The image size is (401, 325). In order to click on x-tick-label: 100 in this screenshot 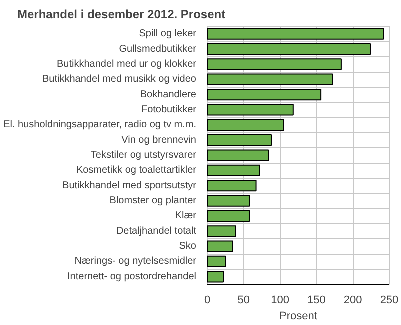, I will do `click(280, 300)`.